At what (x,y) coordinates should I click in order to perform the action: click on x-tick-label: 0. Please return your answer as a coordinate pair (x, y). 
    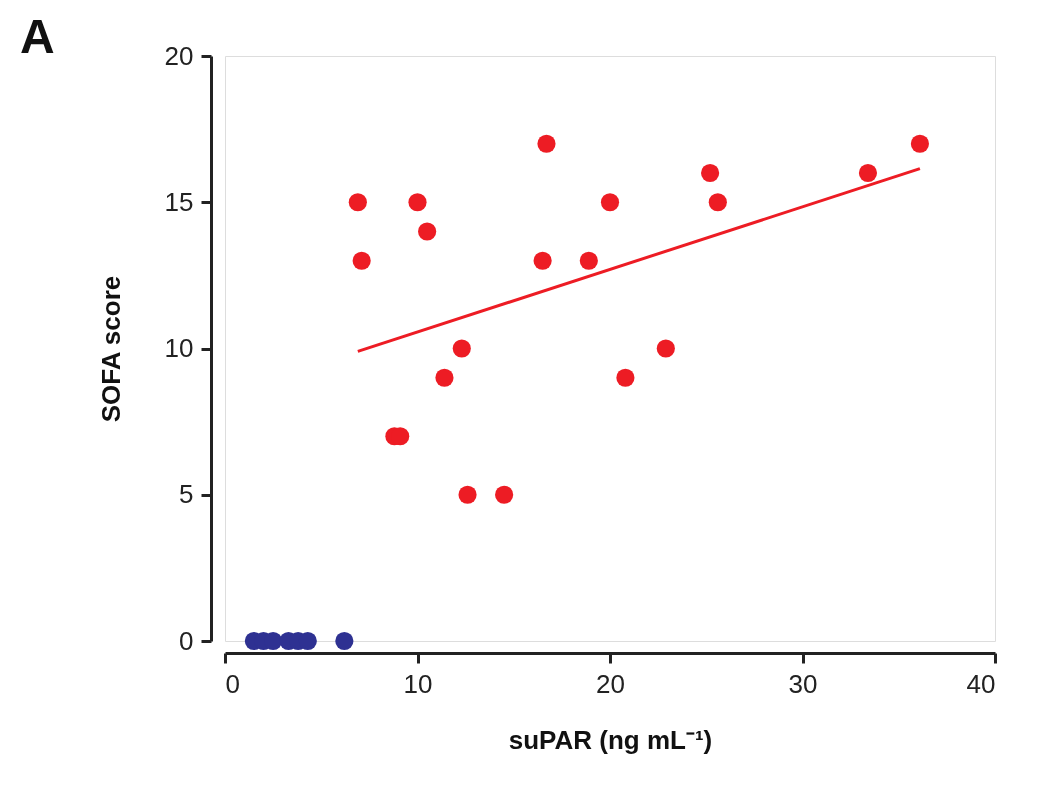
    Looking at the image, I should click on (232, 683).